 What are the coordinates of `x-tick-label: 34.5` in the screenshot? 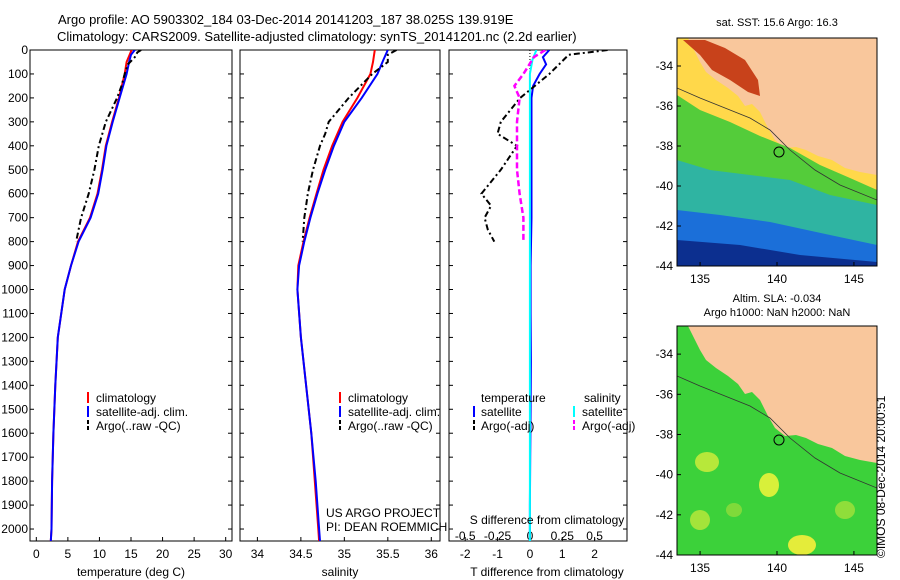 It's located at (301, 554).